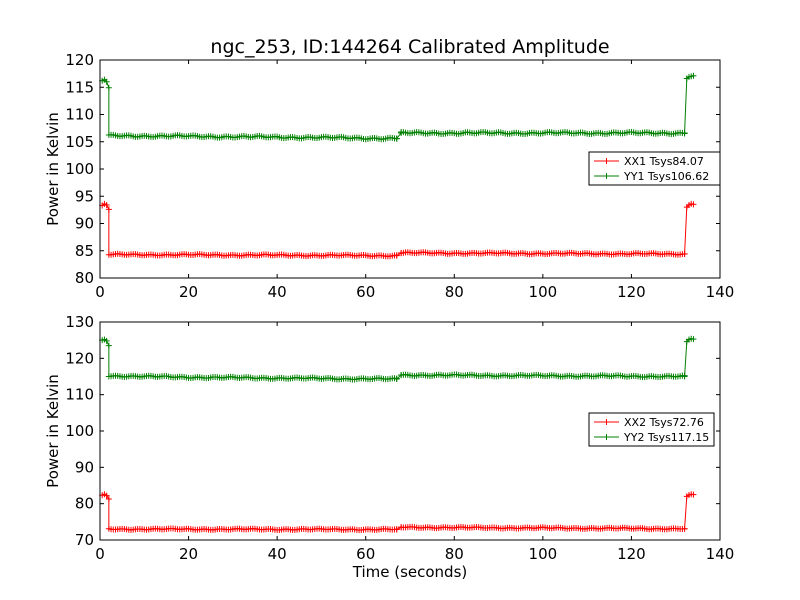 Image resolution: width=800 pixels, height=600 pixels. Describe the element at coordinates (666, 437) in the screenshot. I see `legend-label: YY2 Tsys117.15` at that location.